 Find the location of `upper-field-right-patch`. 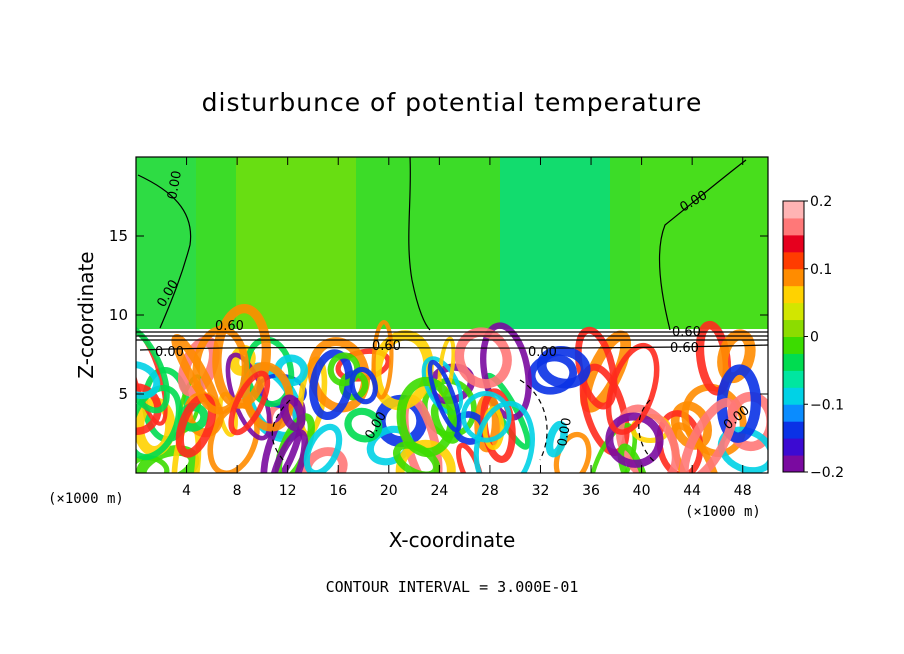

upper-field-right-patch is located at coordinates (704, 243).